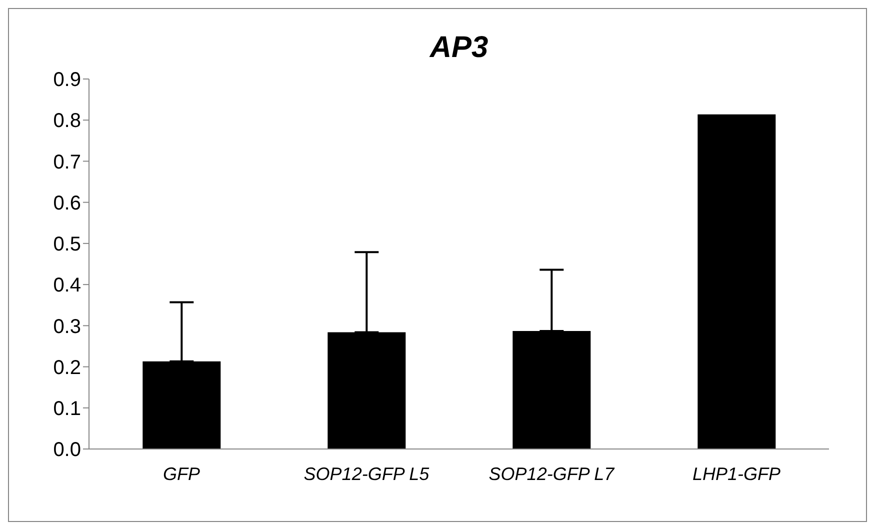 The height and width of the screenshot is (530, 875). What do you see at coordinates (67, 450) in the screenshot?
I see `y-tick-label: 0.0` at bounding box center [67, 450].